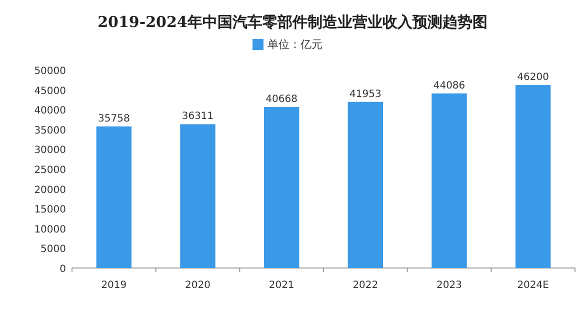 This screenshot has width=585, height=327. I want to click on x-tick-label: 2022, so click(365, 285).